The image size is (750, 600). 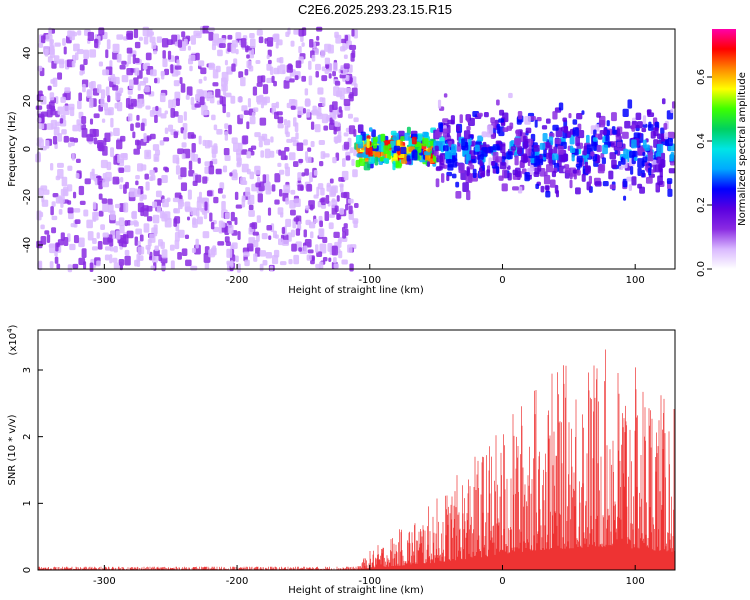 I want to click on snr-xtick-label: -100, so click(x=369, y=581).